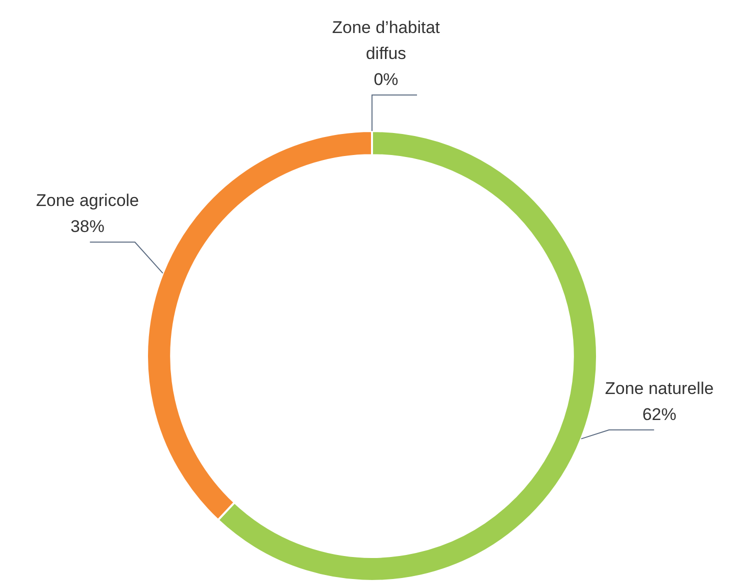  What do you see at coordinates (88, 200) in the screenshot?
I see `slice-label: Zone agricole` at bounding box center [88, 200].